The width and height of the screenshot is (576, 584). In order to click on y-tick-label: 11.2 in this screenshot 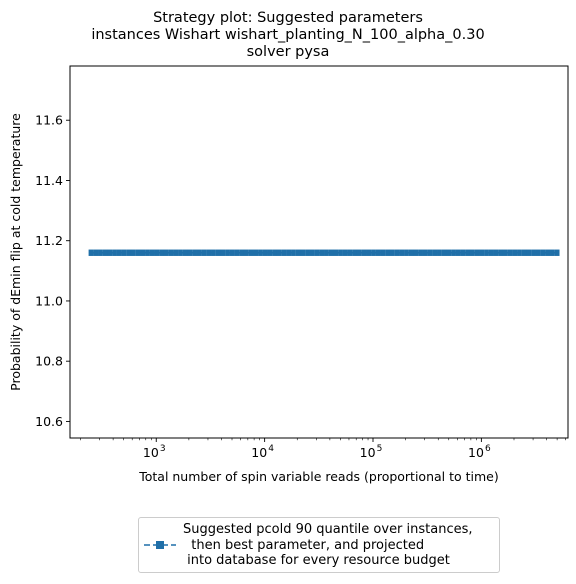, I will do `click(49, 240)`.